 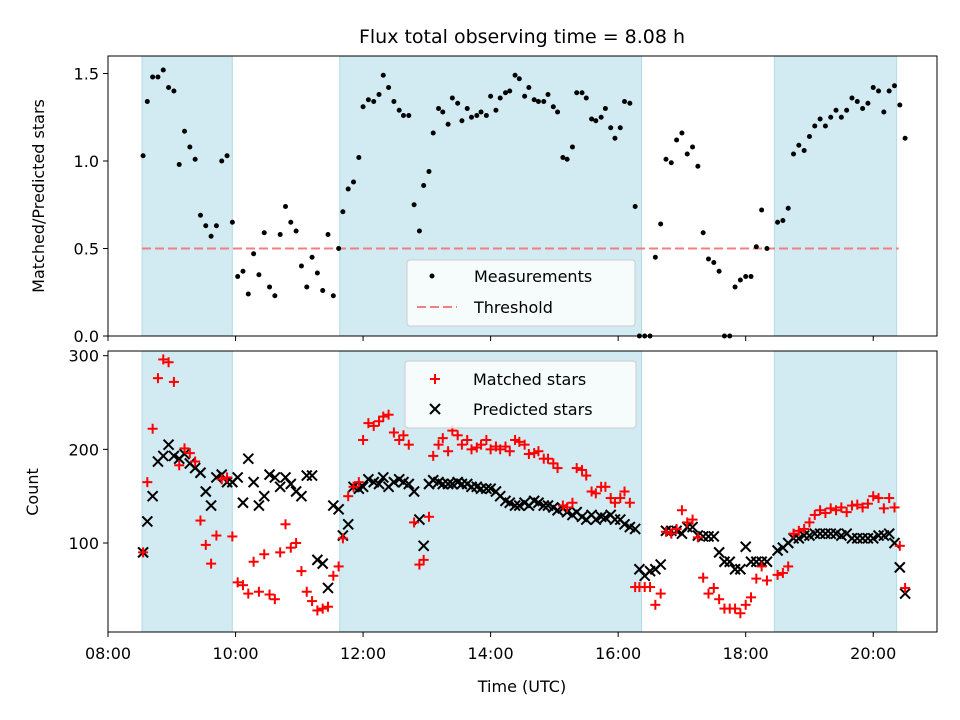 I want to click on y-tick-label: 100, so click(x=83, y=543).